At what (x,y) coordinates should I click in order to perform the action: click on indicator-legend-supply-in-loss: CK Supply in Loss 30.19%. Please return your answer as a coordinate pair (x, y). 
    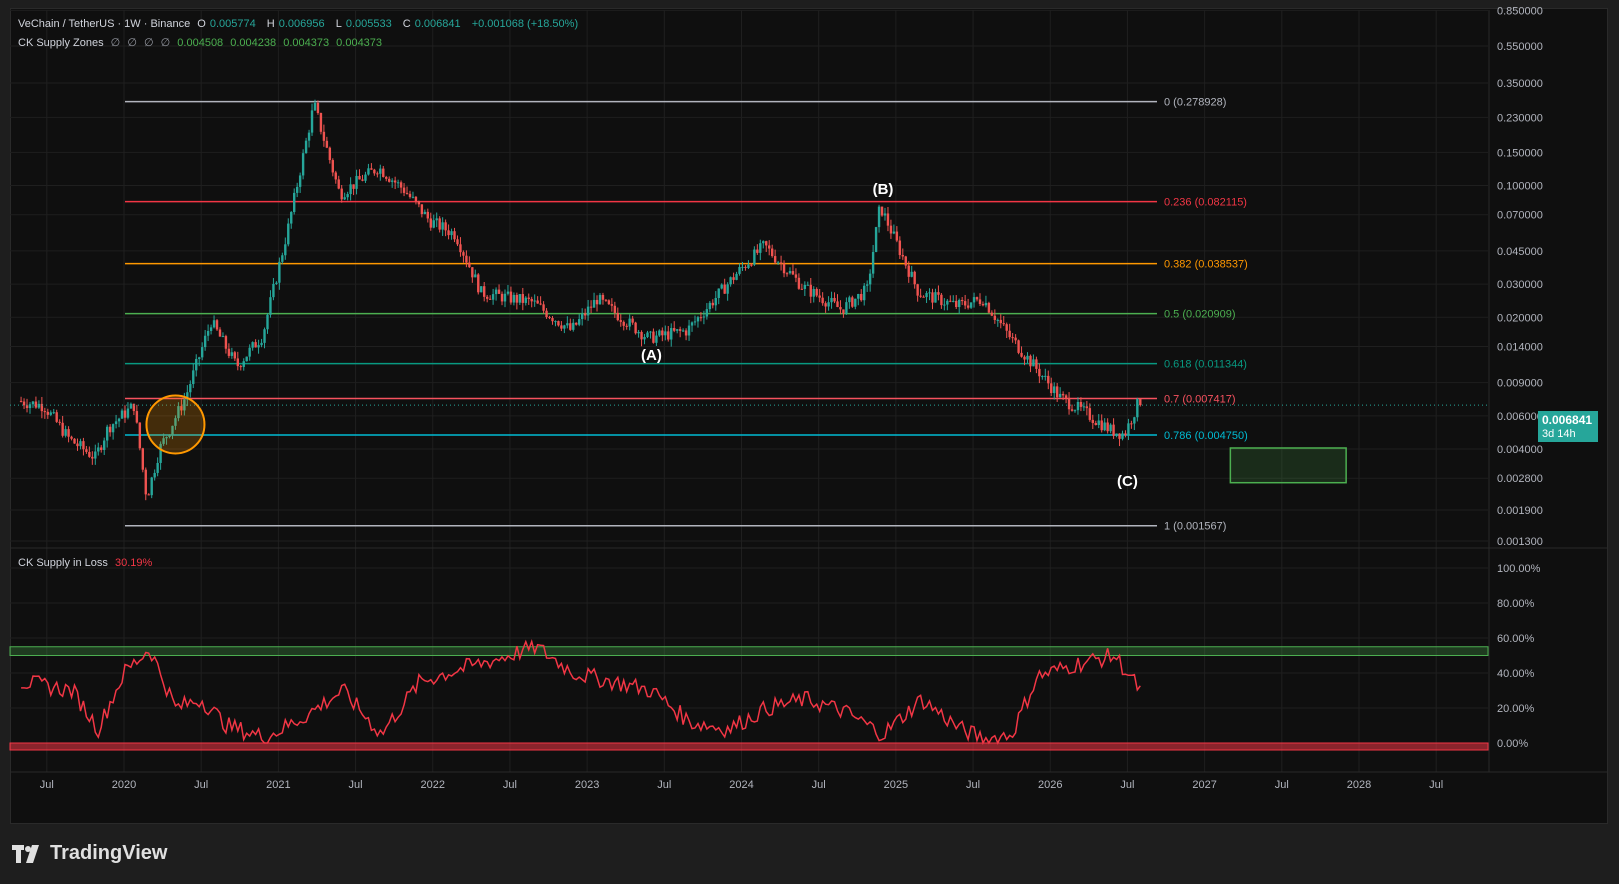
    Looking at the image, I should click on (87, 563).